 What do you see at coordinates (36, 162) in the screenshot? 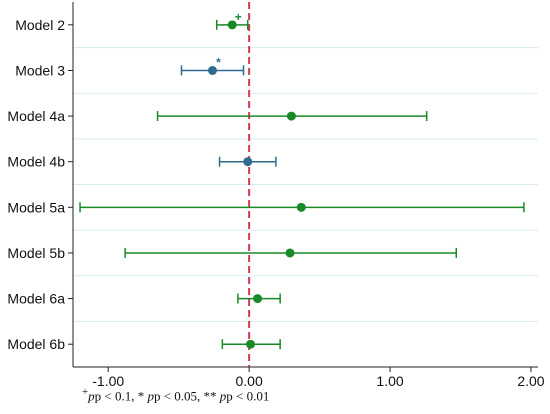
I see `category-label: Model 4b` at bounding box center [36, 162].